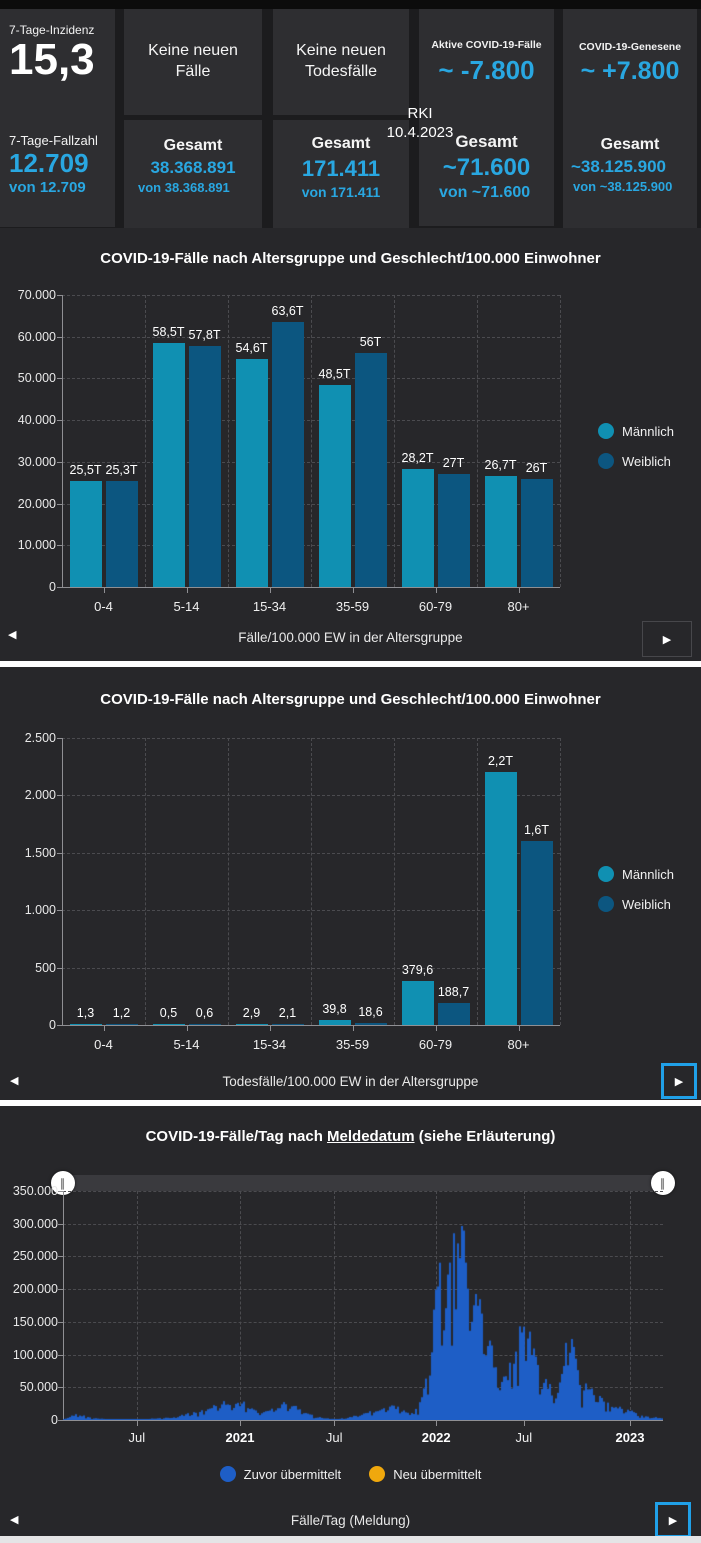  What do you see at coordinates (236, 1136) in the screenshot?
I see `title-text: COVID-19-Fälle/Tag nach` at bounding box center [236, 1136].